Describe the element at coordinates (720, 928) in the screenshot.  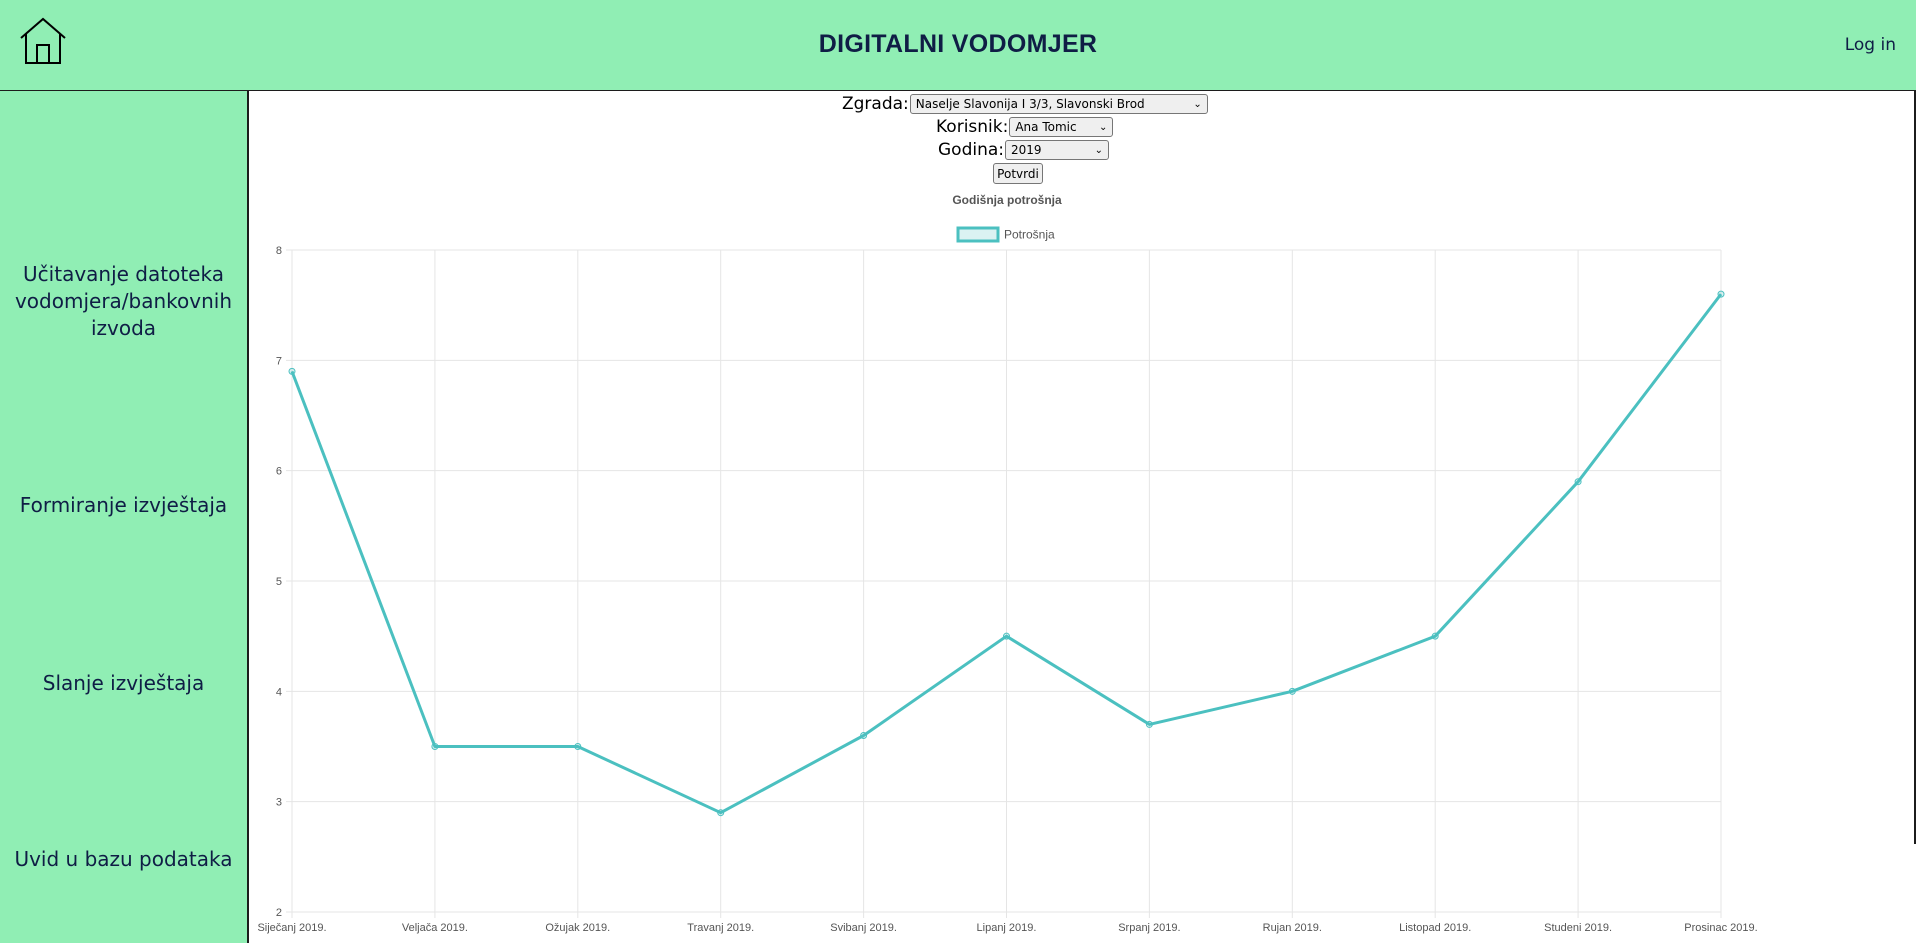
I see `x-tick-label: Travanj 2019.` at that location.